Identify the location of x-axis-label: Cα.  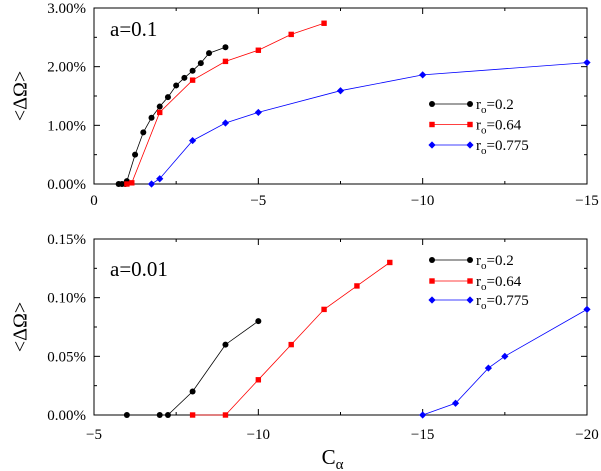
(333, 458).